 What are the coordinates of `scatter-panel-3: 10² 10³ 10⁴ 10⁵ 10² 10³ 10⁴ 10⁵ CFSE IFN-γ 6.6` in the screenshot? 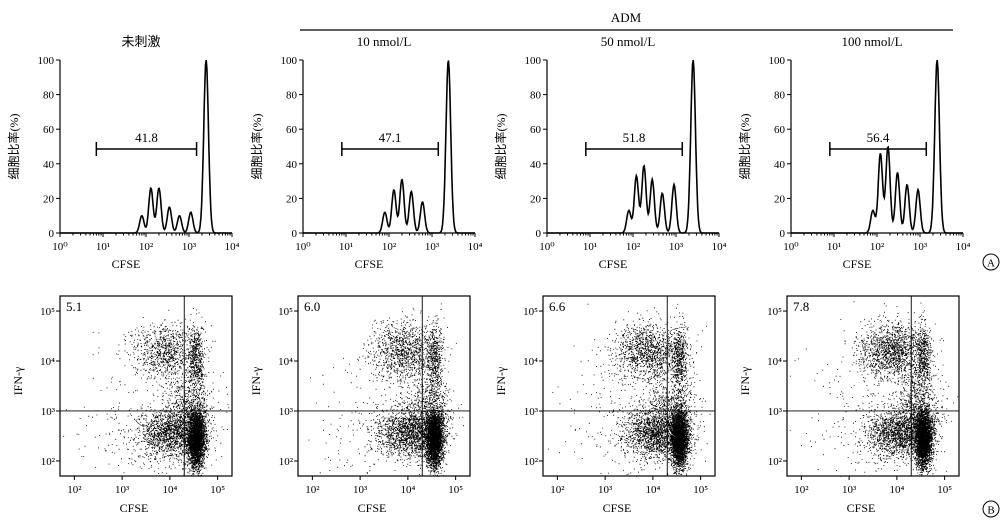 It's located at (605, 405).